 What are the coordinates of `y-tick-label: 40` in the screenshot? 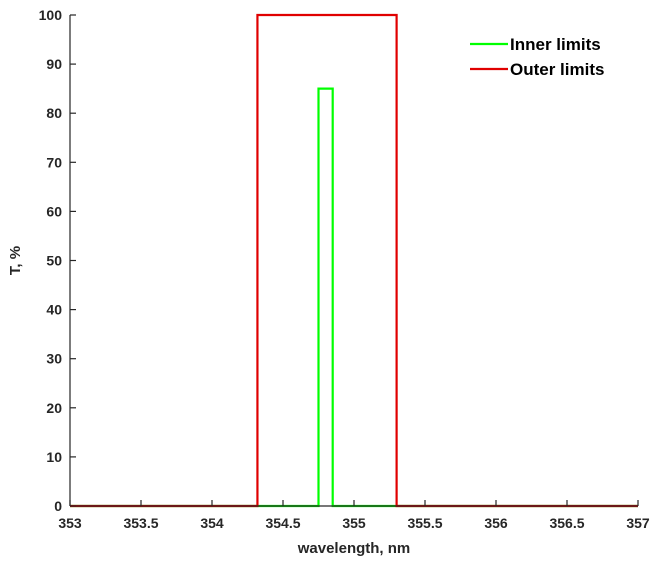 It's located at (54, 310).